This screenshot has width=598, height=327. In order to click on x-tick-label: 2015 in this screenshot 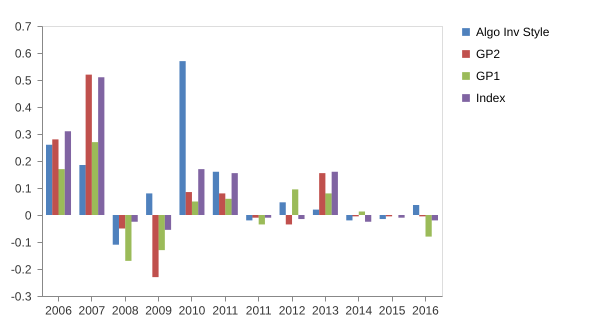, I will do `click(392, 311)`.